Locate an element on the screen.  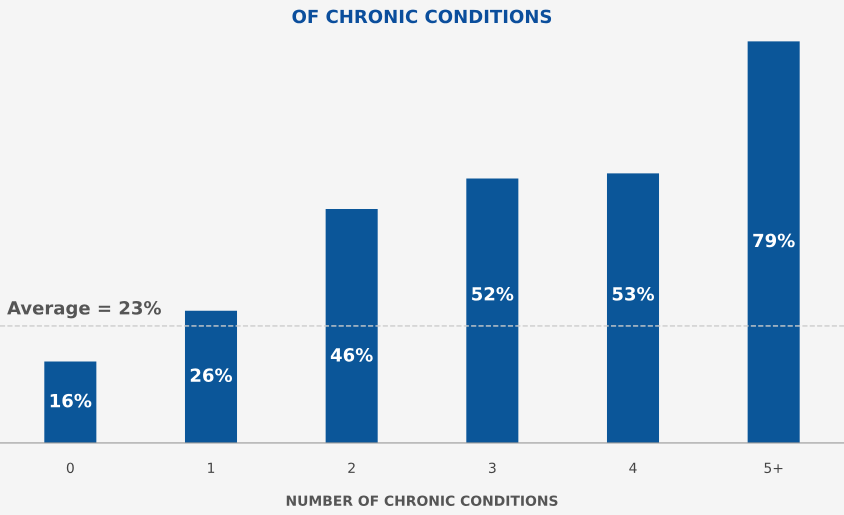
x-tick-label: 5+ is located at coordinates (773, 468).